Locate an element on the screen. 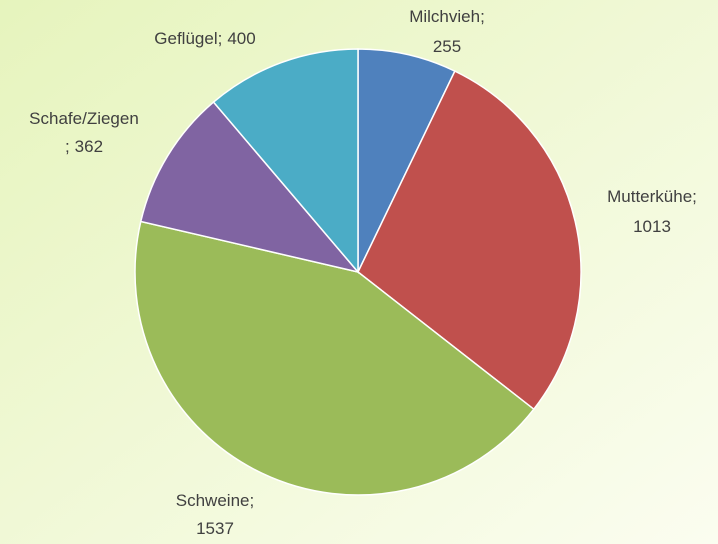  label-category: Schafe/Ziegen is located at coordinates (84, 118).